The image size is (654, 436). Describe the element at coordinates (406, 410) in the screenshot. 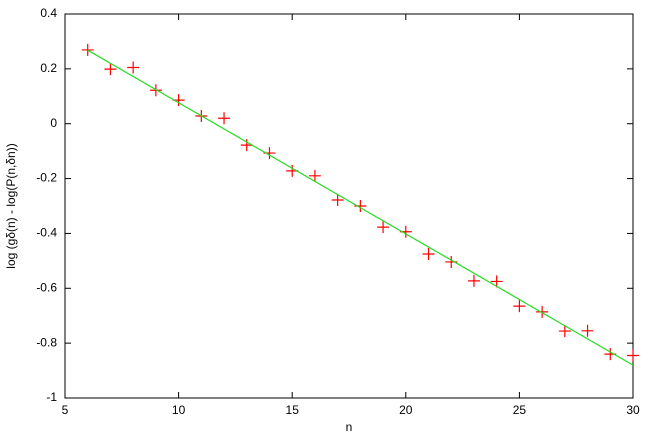

I see `x-tick-label: 20` at that location.